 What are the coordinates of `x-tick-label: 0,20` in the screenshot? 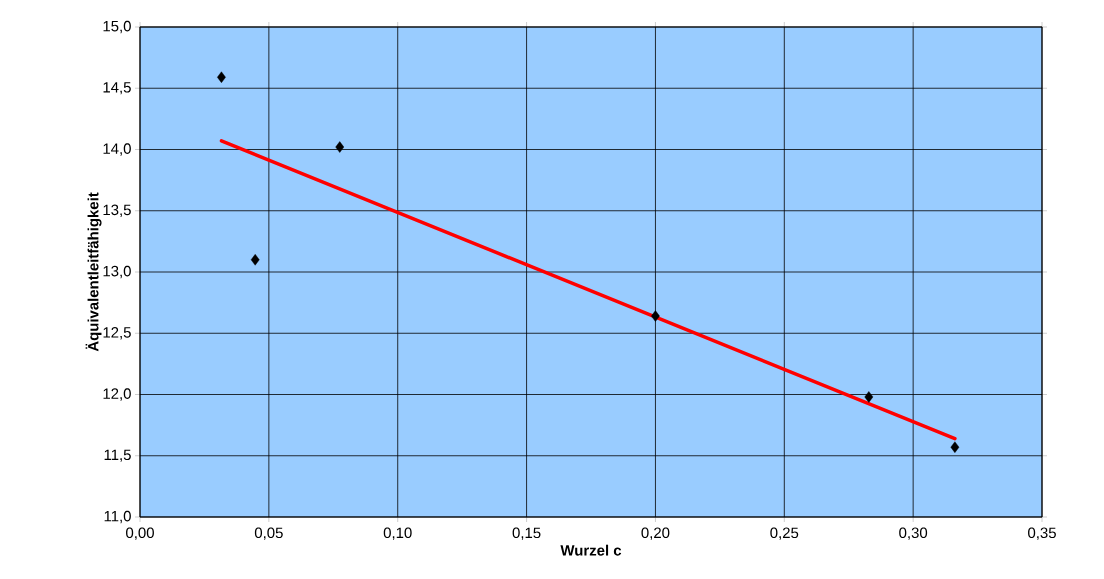 It's located at (655, 533).